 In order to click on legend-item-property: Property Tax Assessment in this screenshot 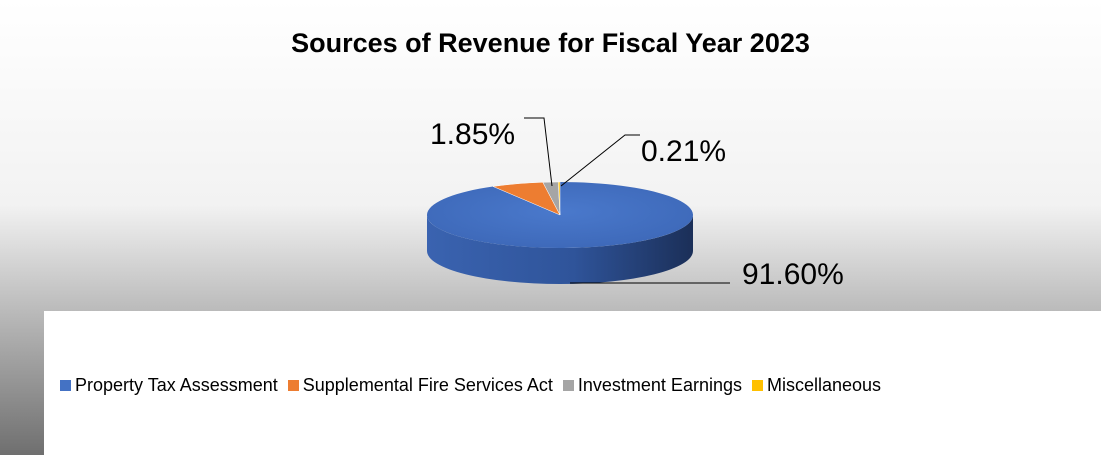, I will do `click(169, 385)`.